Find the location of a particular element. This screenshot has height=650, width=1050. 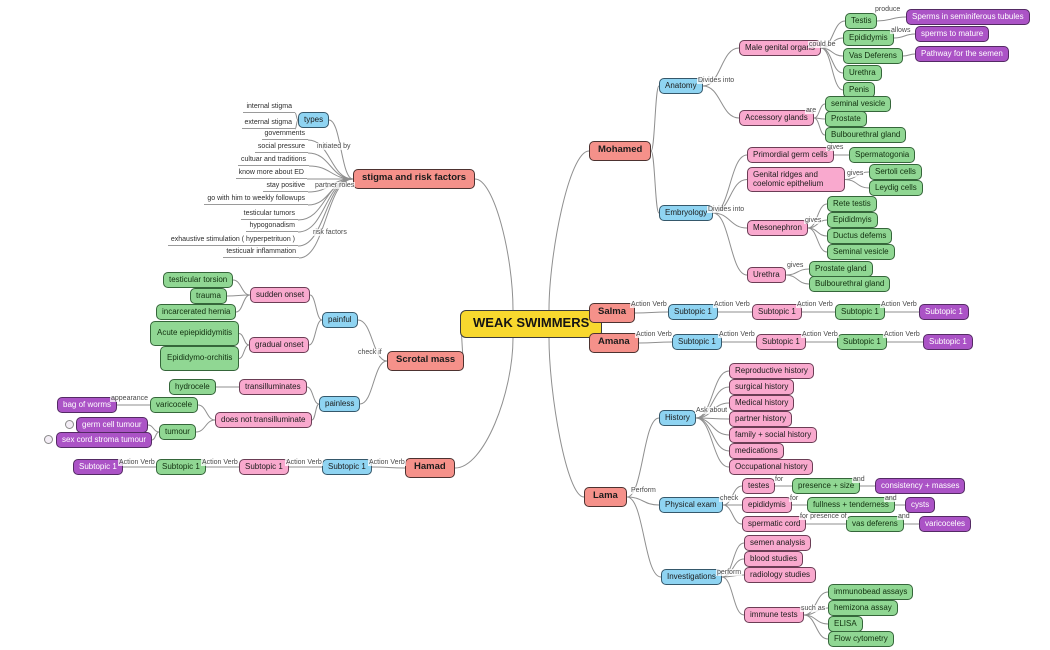

mindmap-node-epi_orchitis: Epididymo-orchitis is located at coordinates (200, 359).